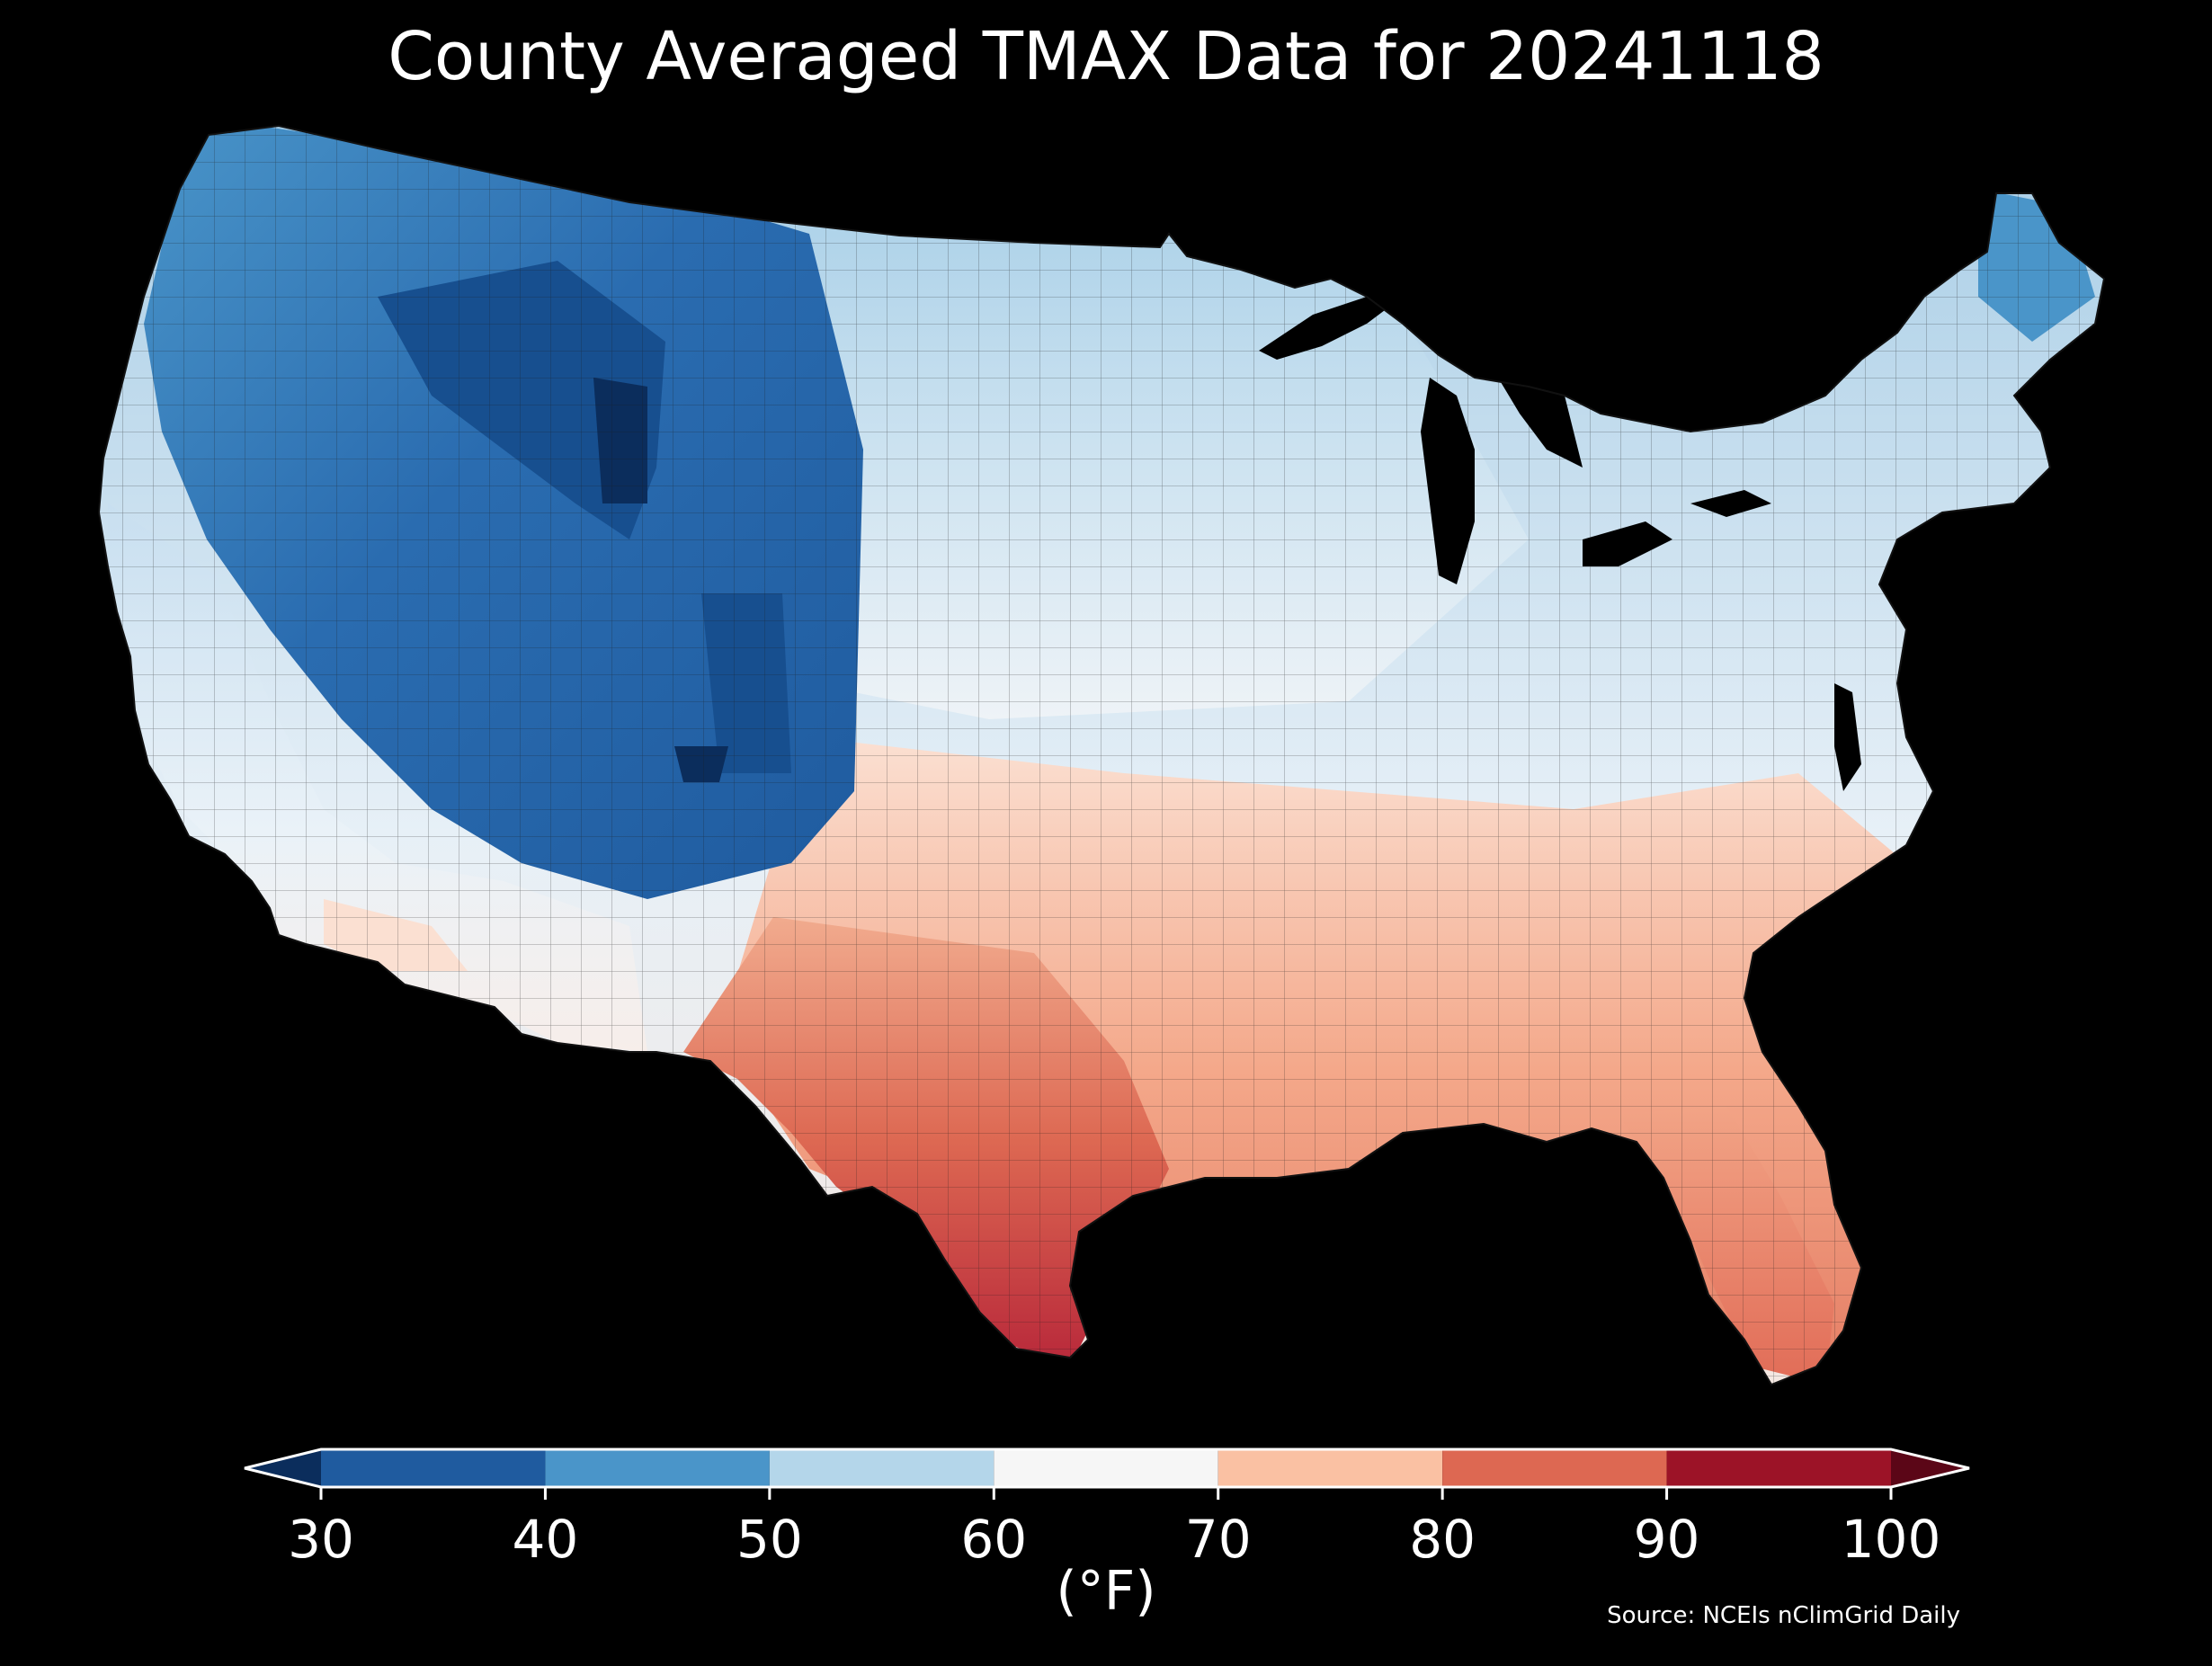 The height and width of the screenshot is (1666, 2212). What do you see at coordinates (1891, 1540) in the screenshot?
I see `colorbar-tick-label: 100` at bounding box center [1891, 1540].